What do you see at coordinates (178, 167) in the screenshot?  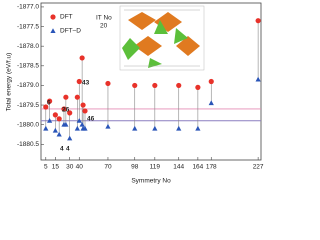 I see `x-tick-label: 144` at bounding box center [178, 167].